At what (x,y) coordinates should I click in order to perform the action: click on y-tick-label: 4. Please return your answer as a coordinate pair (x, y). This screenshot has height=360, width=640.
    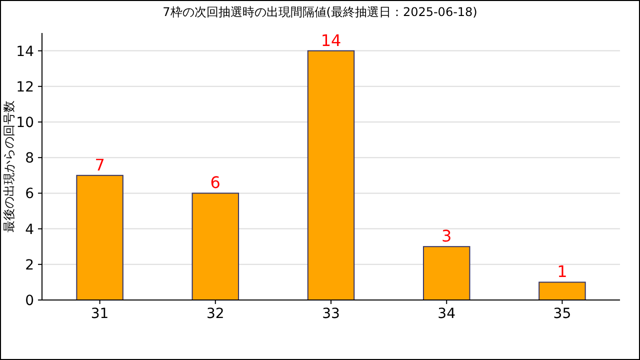
    Looking at the image, I should click on (29, 230).